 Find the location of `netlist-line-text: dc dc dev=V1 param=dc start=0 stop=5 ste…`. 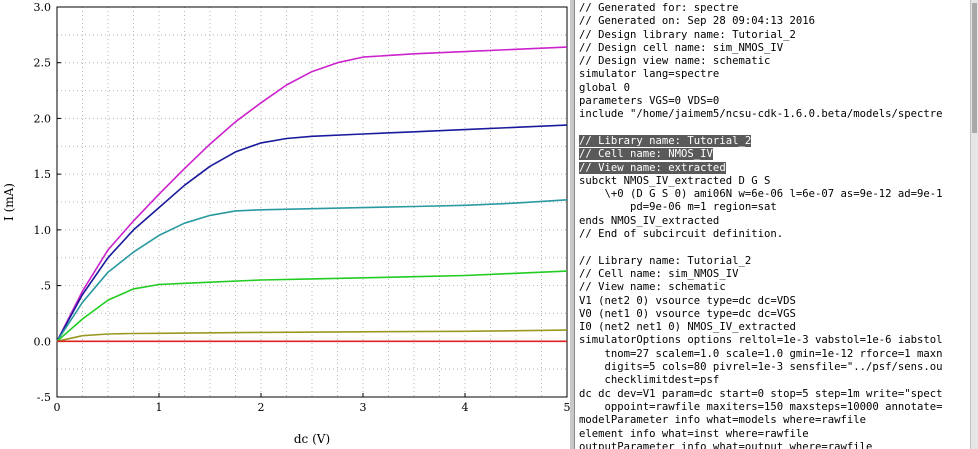

netlist-line-text: dc dc dev=V1 param=dc start=0 stop=5 ste… is located at coordinates (761, 393).